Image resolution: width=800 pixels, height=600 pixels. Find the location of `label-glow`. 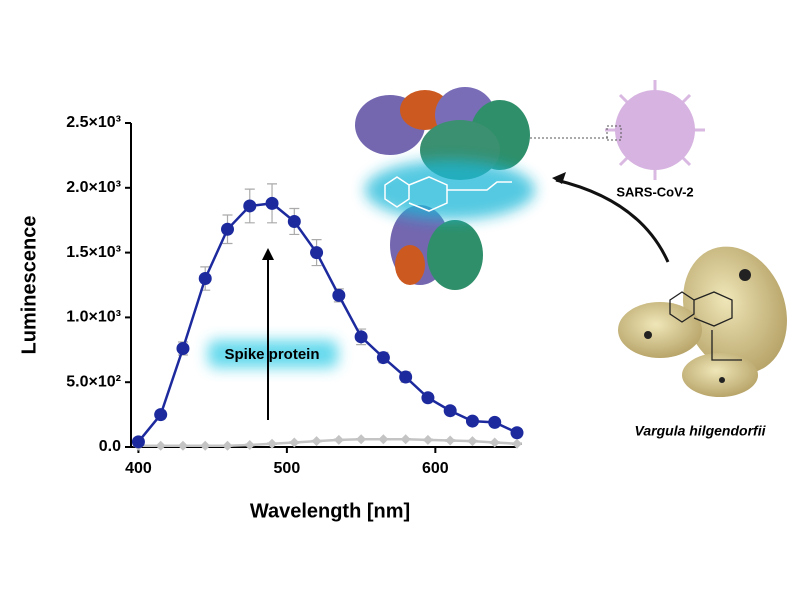

label-glow is located at coordinates (273, 354).